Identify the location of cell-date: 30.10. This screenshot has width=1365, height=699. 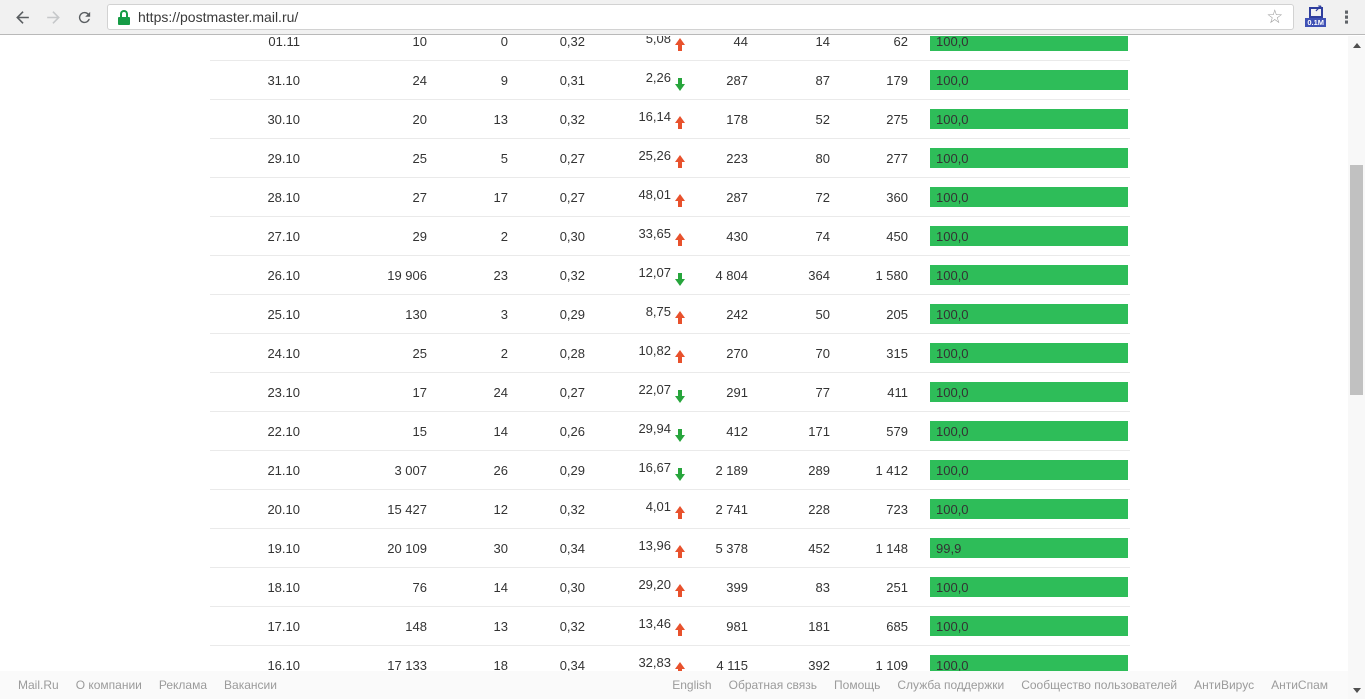
(283, 119).